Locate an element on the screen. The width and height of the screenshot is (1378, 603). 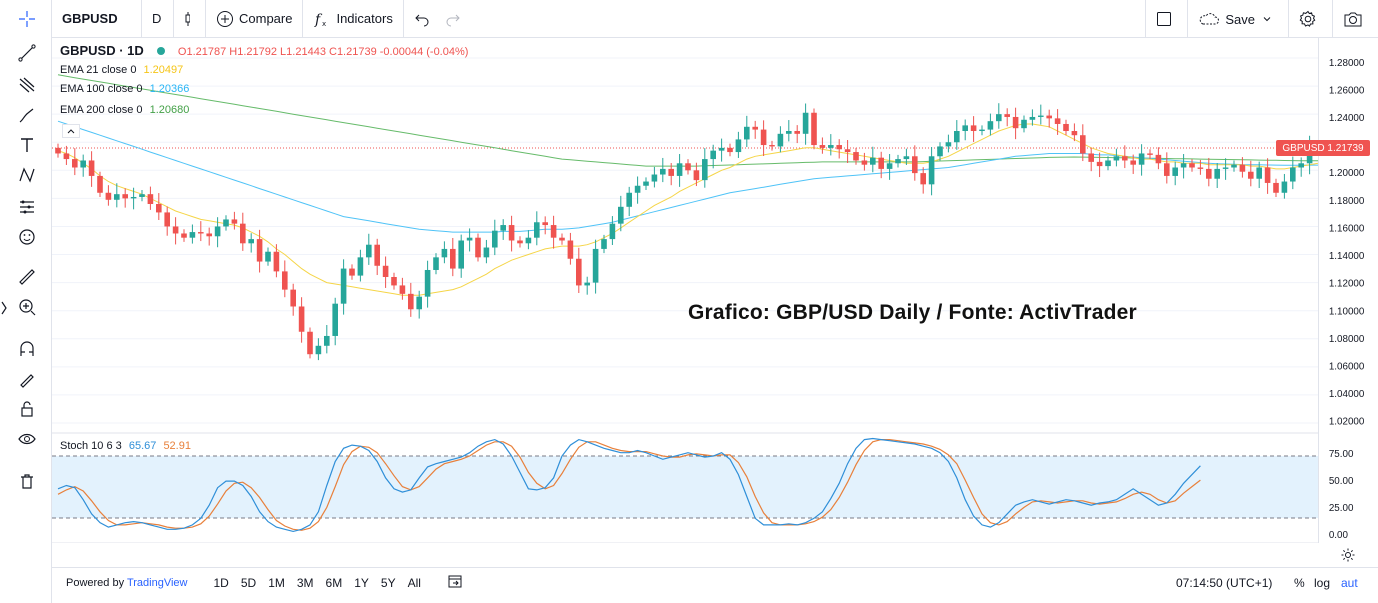
stoch-k-line is located at coordinates (629, 485).